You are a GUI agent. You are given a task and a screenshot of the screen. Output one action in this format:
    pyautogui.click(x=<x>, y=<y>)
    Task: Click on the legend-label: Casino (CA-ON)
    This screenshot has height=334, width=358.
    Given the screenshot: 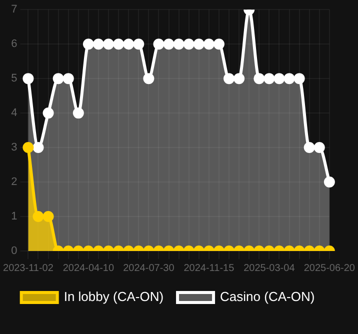 What is the action you would take?
    pyautogui.click(x=267, y=296)
    